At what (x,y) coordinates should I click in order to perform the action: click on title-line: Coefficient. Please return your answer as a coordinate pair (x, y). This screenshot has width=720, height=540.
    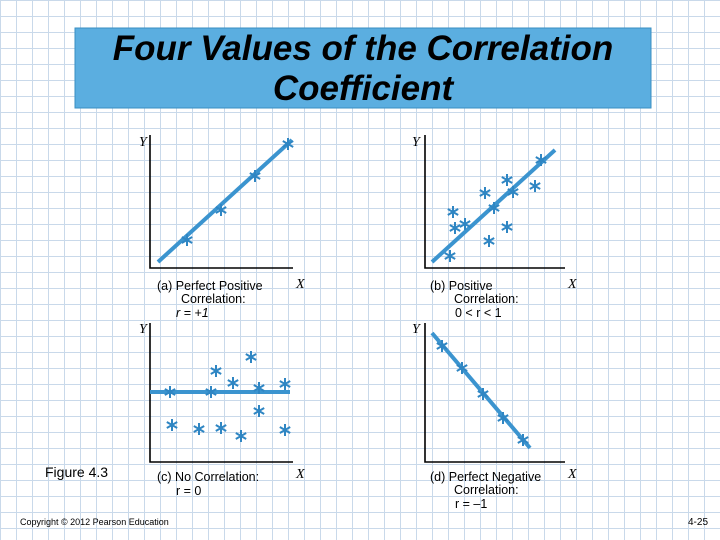
    Looking at the image, I should click on (364, 88).